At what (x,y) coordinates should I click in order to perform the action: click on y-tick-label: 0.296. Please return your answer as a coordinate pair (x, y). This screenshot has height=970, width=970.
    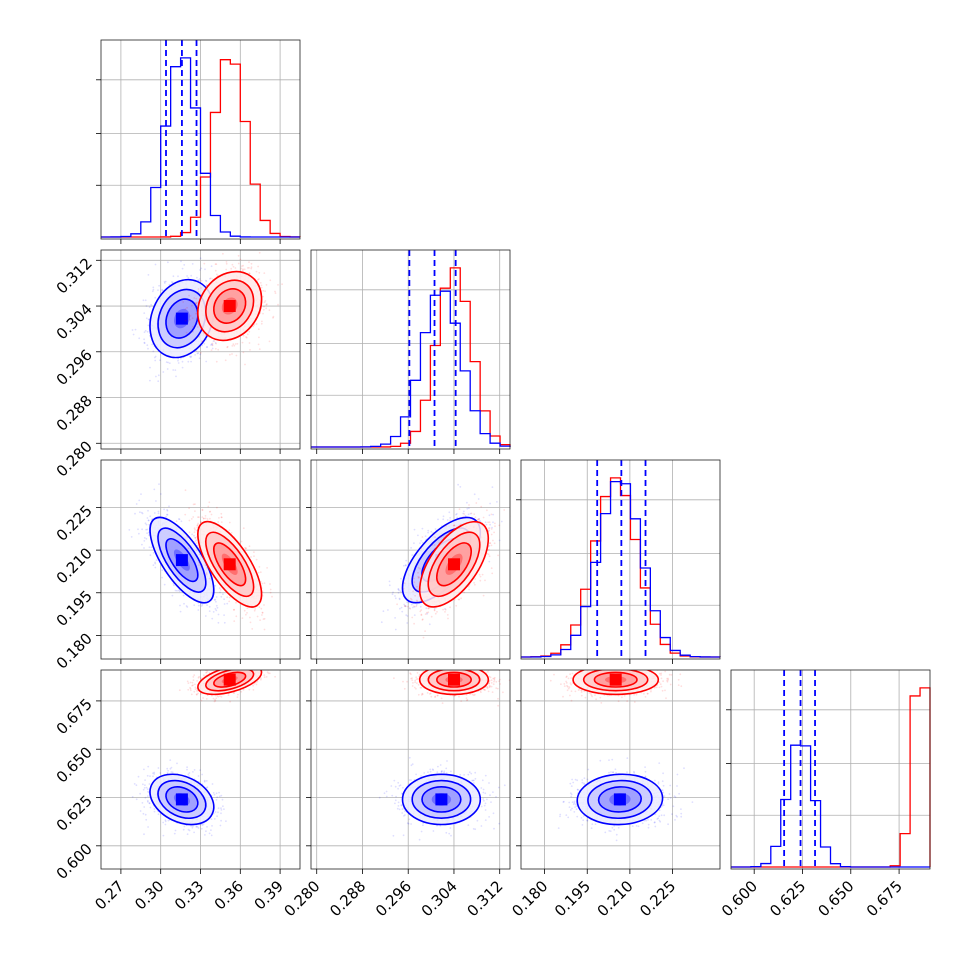
    Looking at the image, I should click on (74, 367).